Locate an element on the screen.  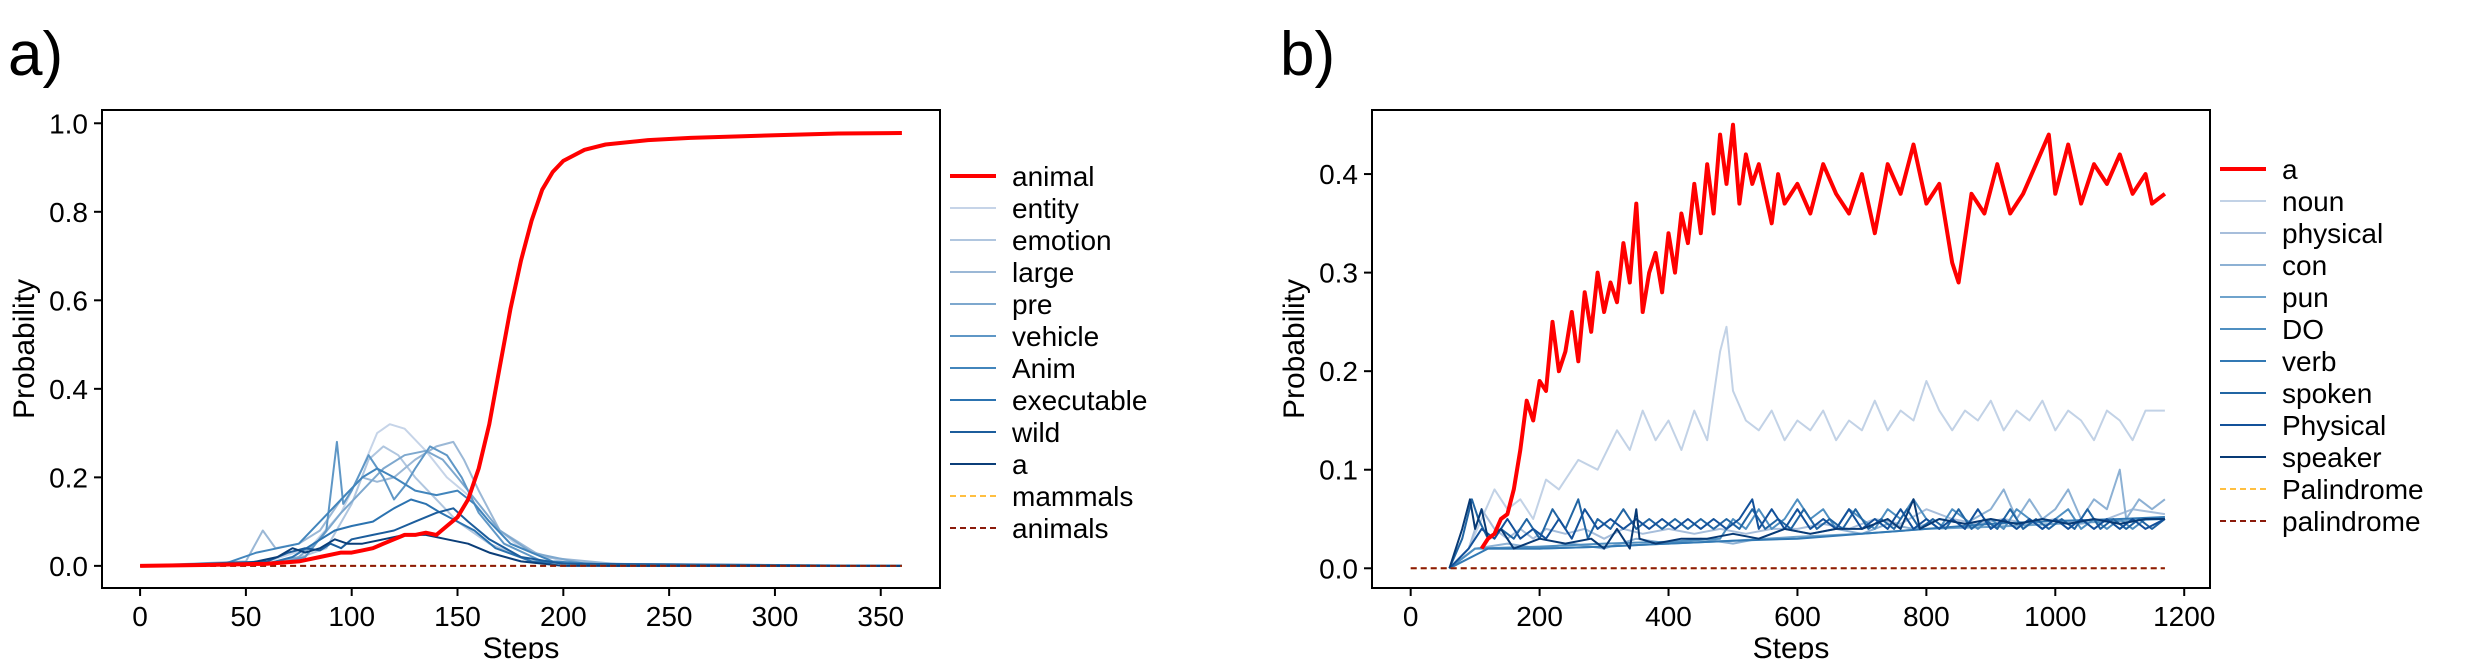
series-line-a is located at coordinates (521, 550).